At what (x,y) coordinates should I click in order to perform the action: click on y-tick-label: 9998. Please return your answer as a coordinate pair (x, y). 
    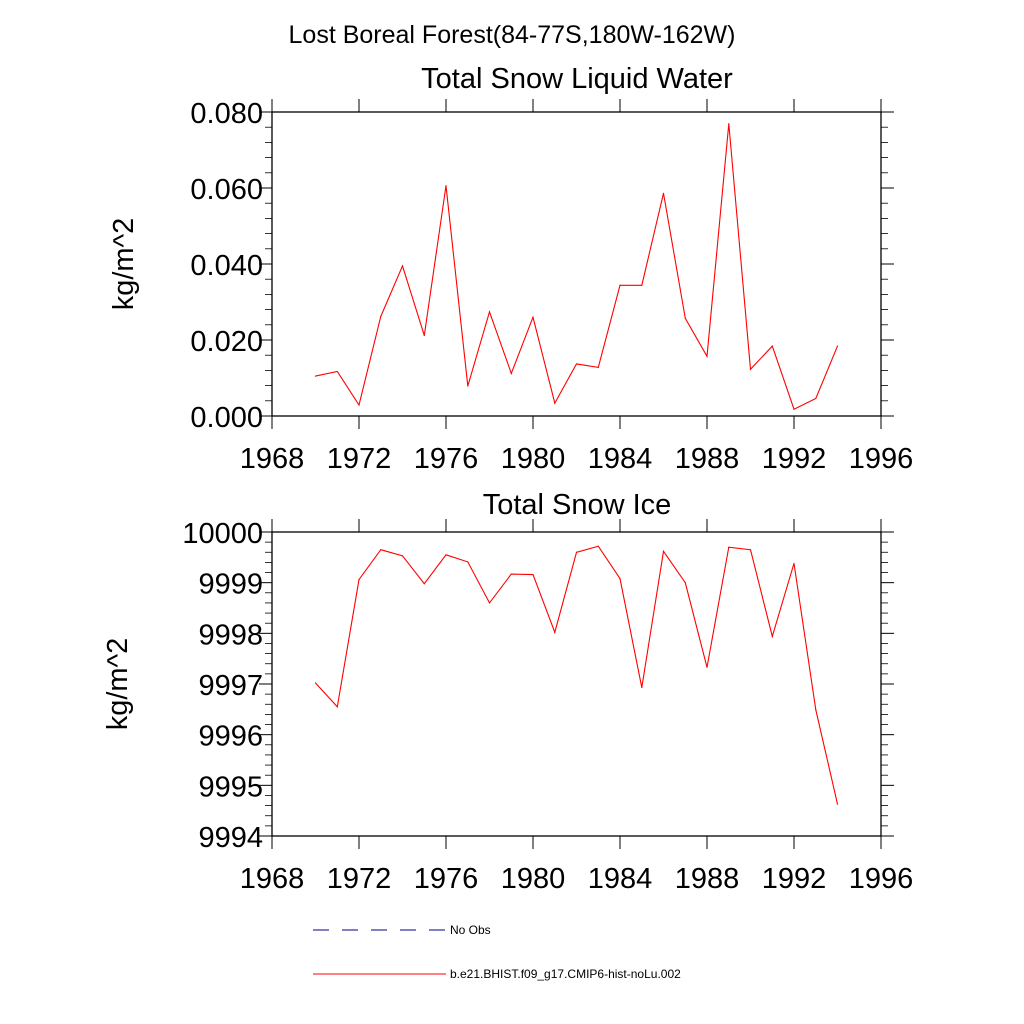
    Looking at the image, I should click on (230, 635).